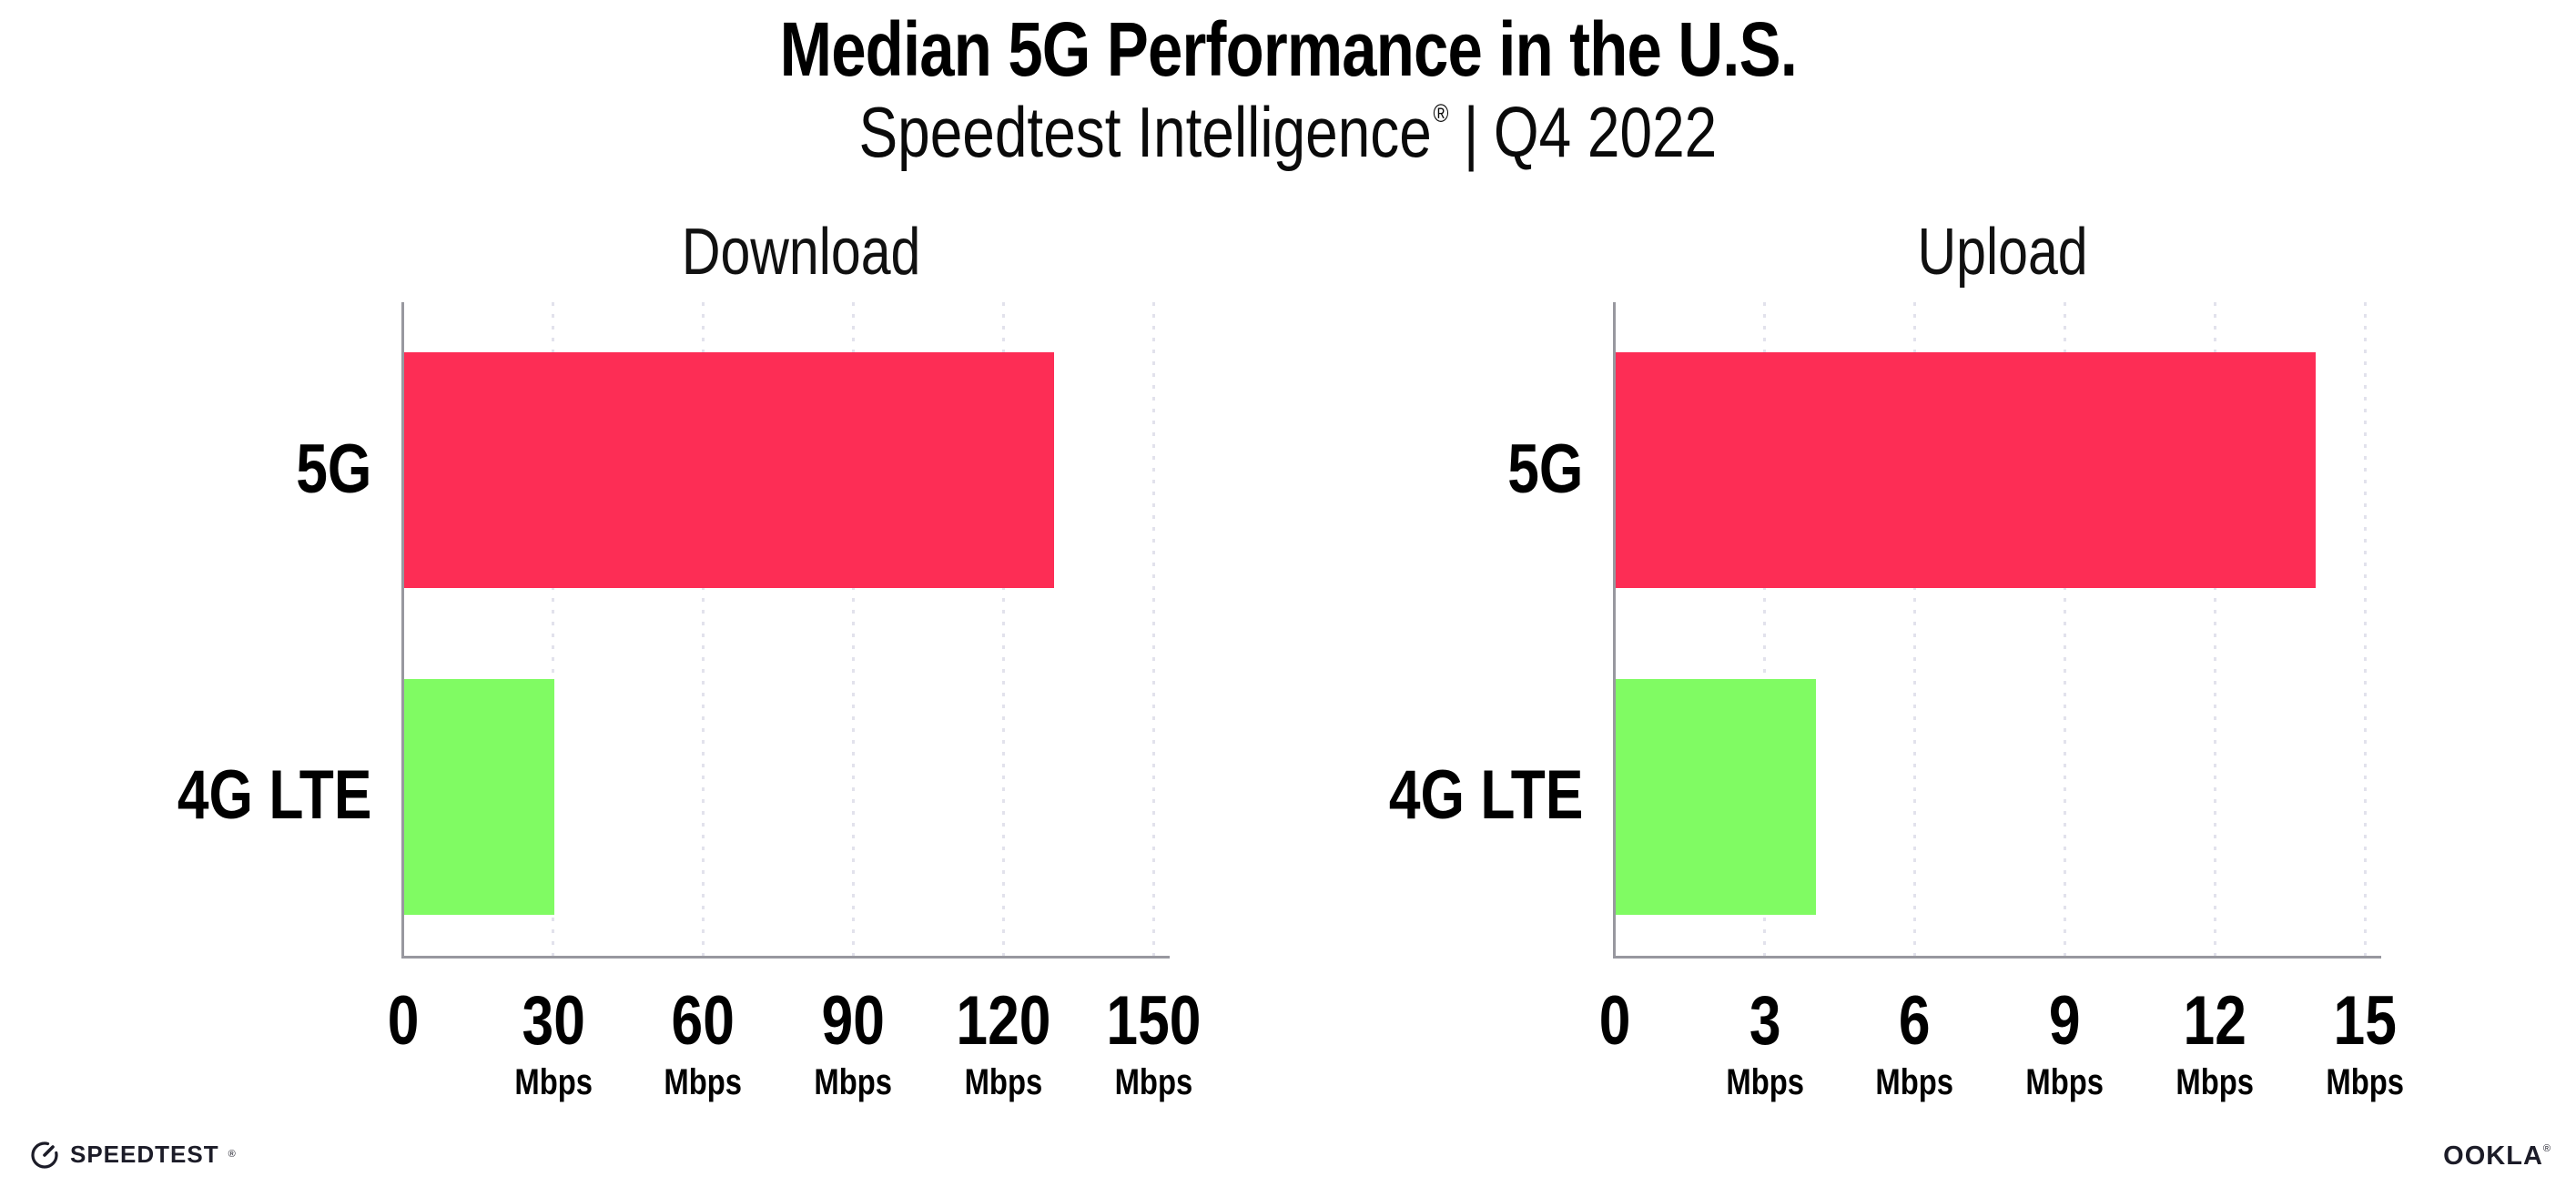  What do you see at coordinates (785, 957) in the screenshot?
I see `x-axis-download` at bounding box center [785, 957].